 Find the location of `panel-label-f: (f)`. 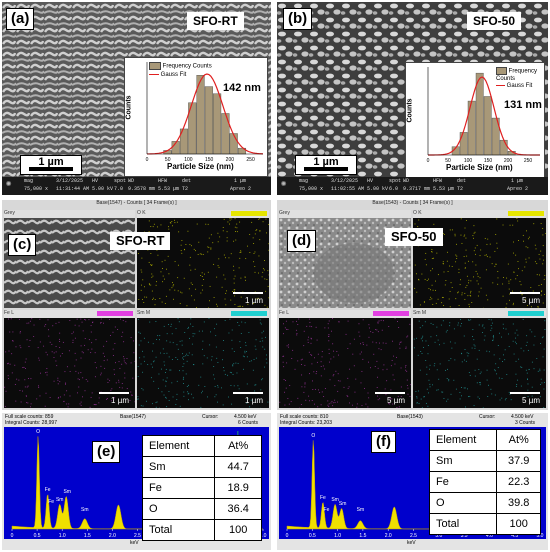

panel-label-f: (f) is located at coordinates (383, 442).